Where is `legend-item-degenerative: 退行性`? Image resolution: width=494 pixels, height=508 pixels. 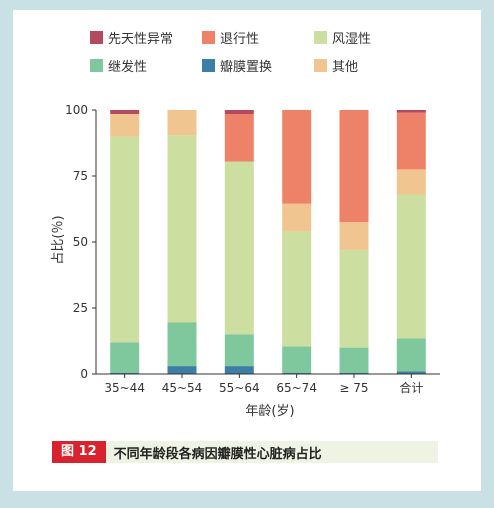 legend-item-degenerative: 退行性 is located at coordinates (258, 37).